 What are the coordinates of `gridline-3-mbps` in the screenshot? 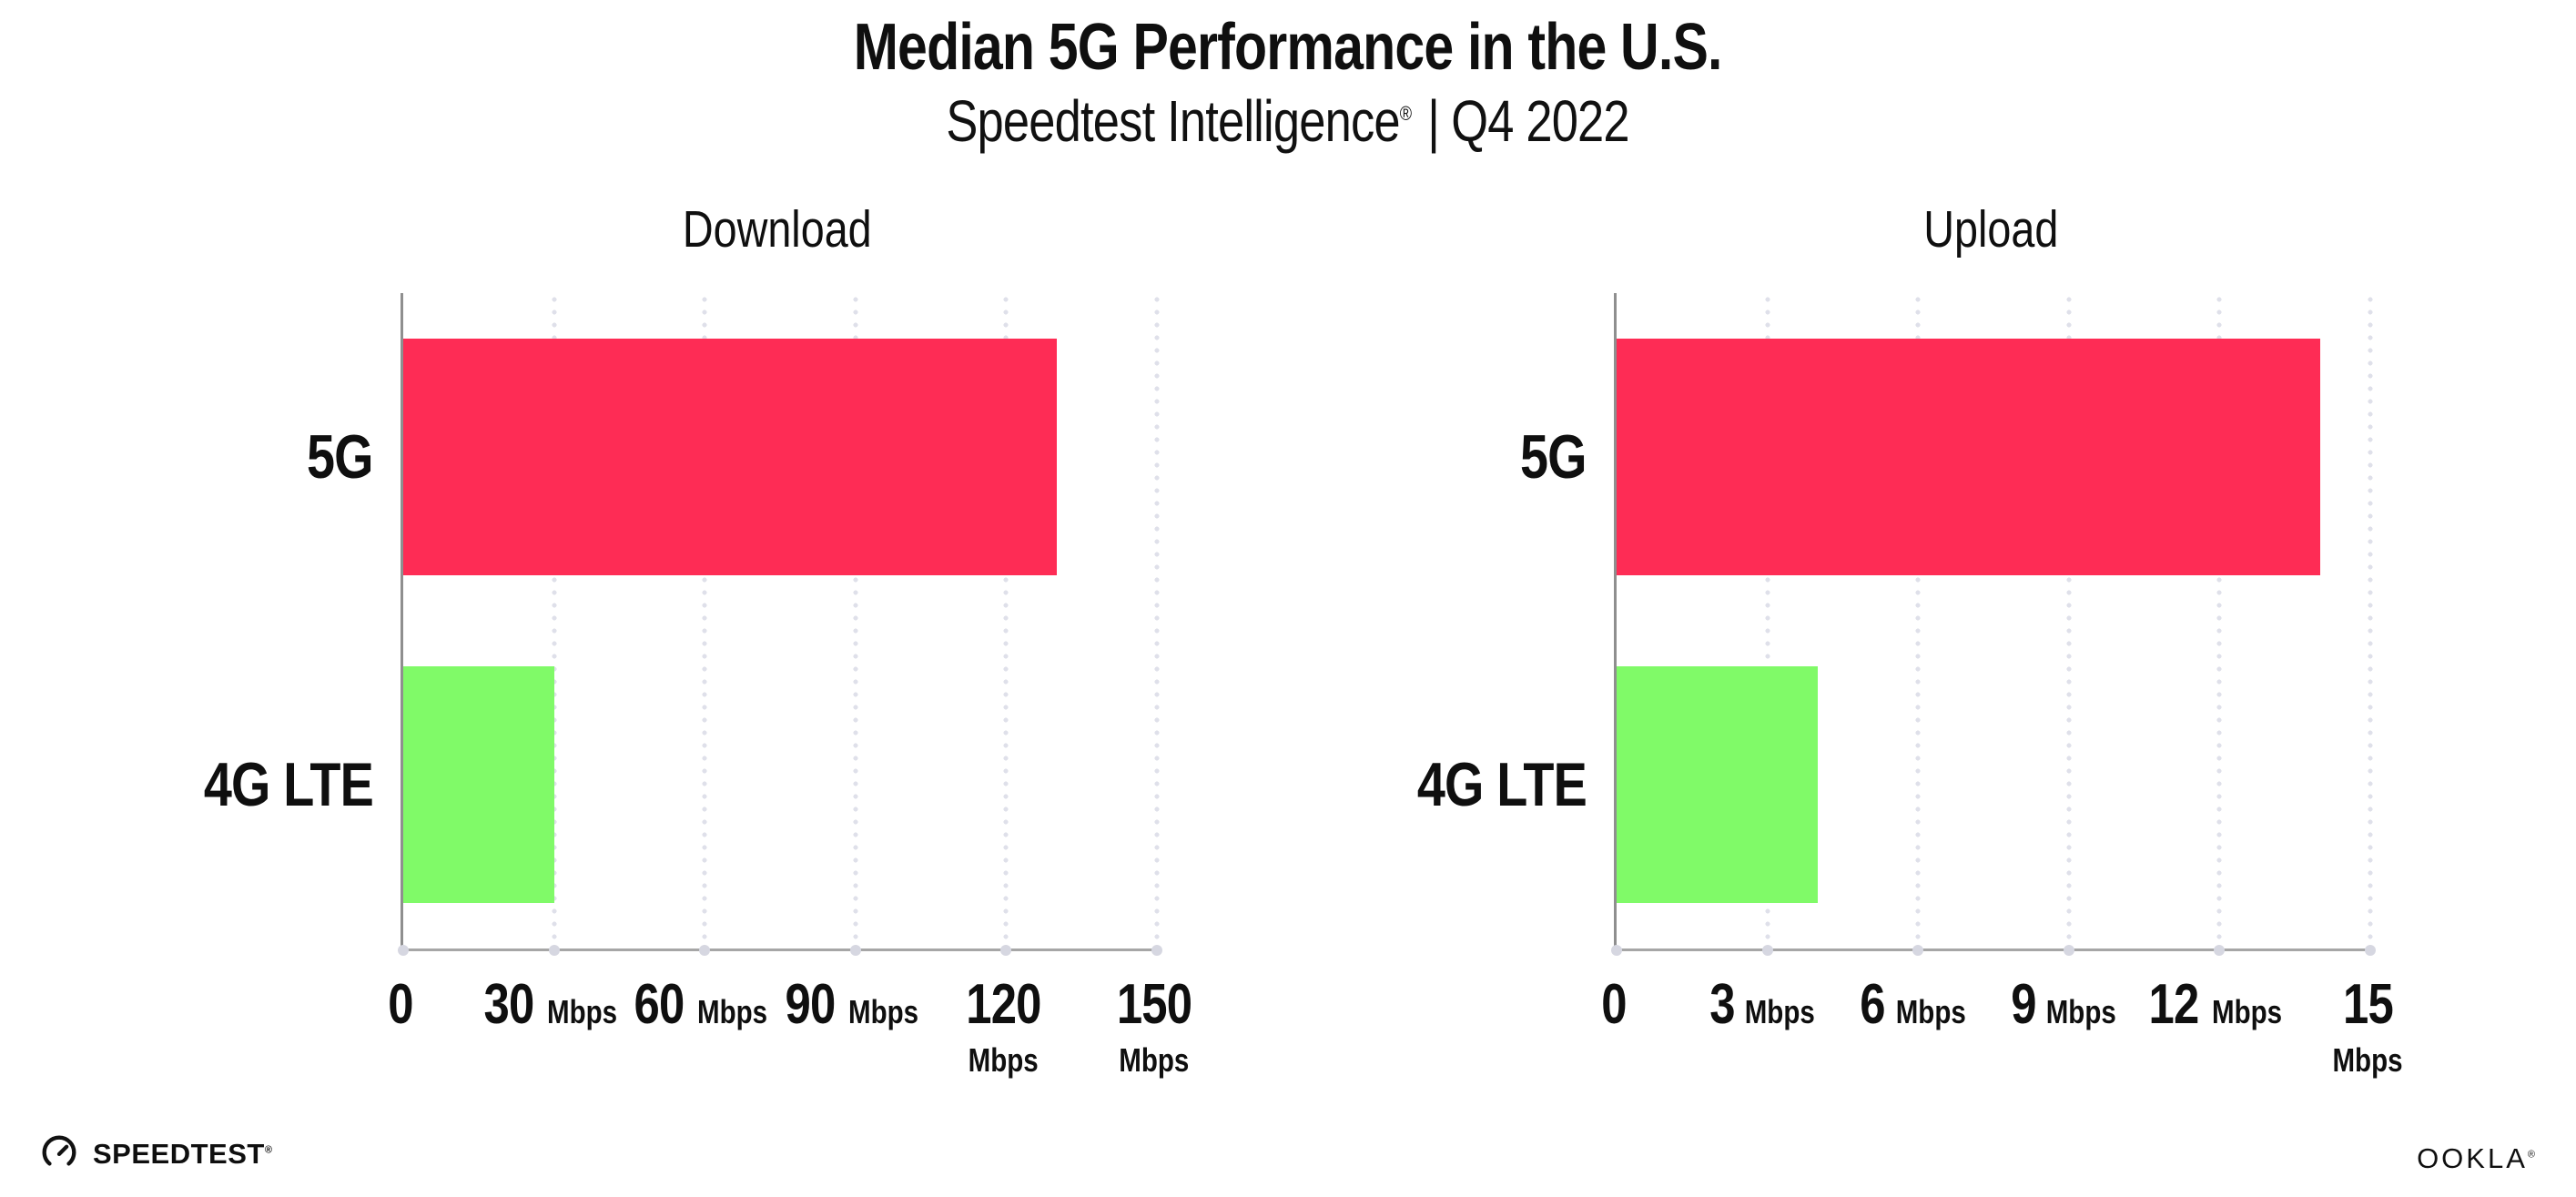 It's located at (1767, 620).